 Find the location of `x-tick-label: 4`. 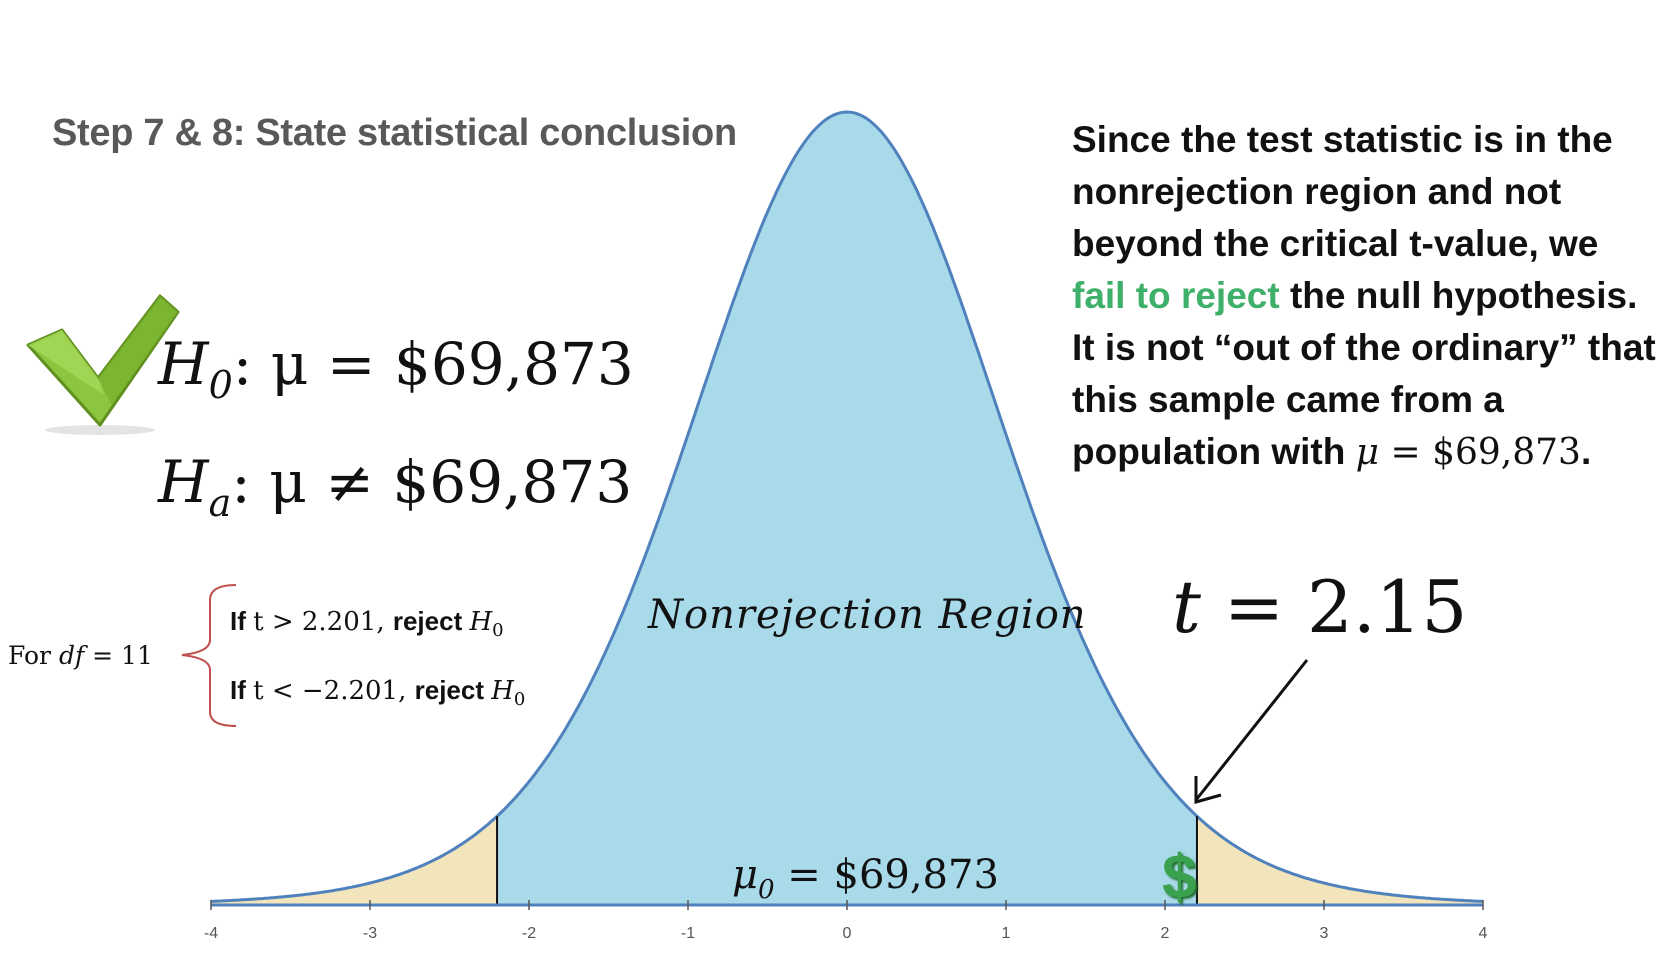

x-tick-label: 4 is located at coordinates (1483, 933).